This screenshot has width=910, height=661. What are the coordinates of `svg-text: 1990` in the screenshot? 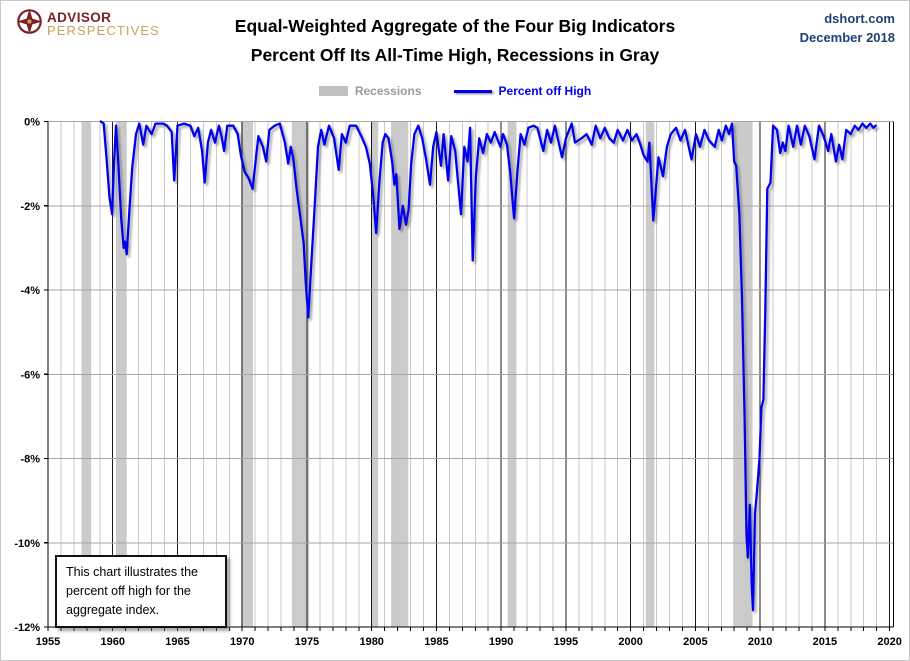 It's located at (501, 642).